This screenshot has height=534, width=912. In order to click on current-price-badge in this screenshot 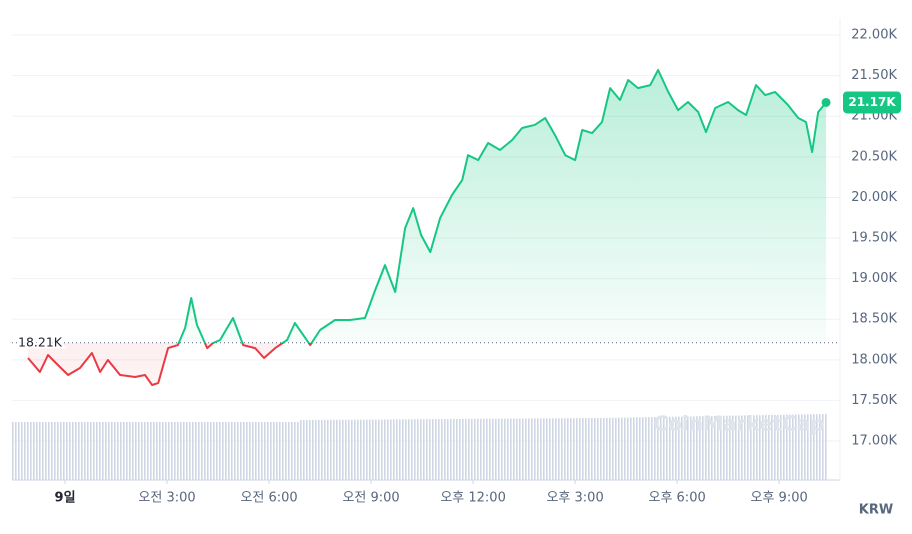, I will do `click(872, 102)`.